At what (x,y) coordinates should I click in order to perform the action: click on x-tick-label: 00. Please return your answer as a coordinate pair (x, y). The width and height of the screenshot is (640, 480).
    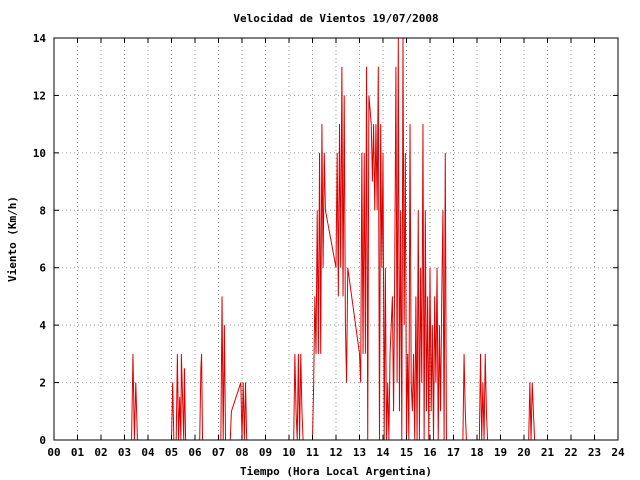
    Looking at the image, I should click on (53, 452).